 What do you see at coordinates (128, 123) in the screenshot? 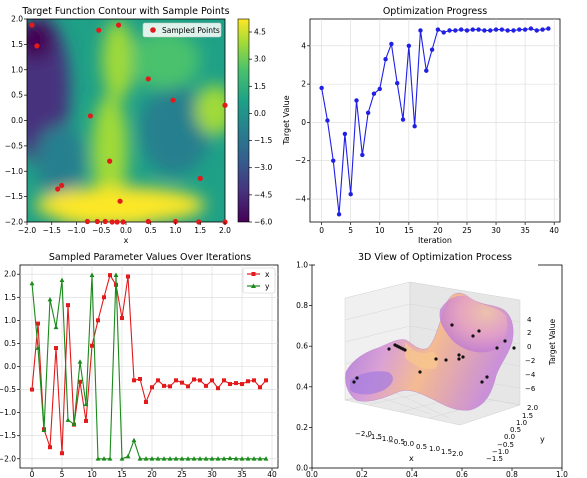
I see `contour-points` at bounding box center [128, 123].